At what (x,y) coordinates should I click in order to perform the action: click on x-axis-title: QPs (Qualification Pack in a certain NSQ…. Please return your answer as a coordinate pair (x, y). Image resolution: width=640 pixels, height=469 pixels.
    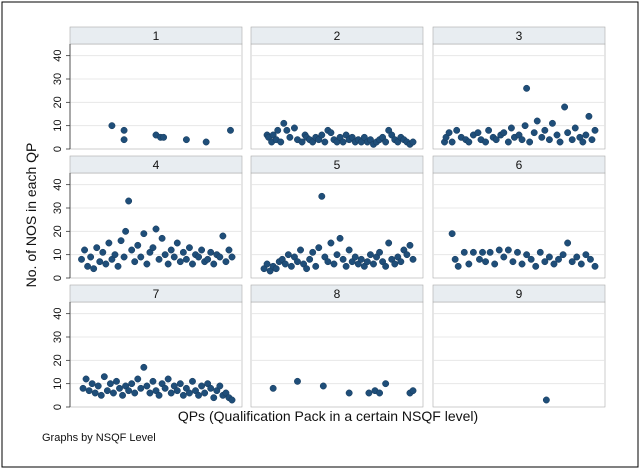
    Looking at the image, I should click on (328, 416).